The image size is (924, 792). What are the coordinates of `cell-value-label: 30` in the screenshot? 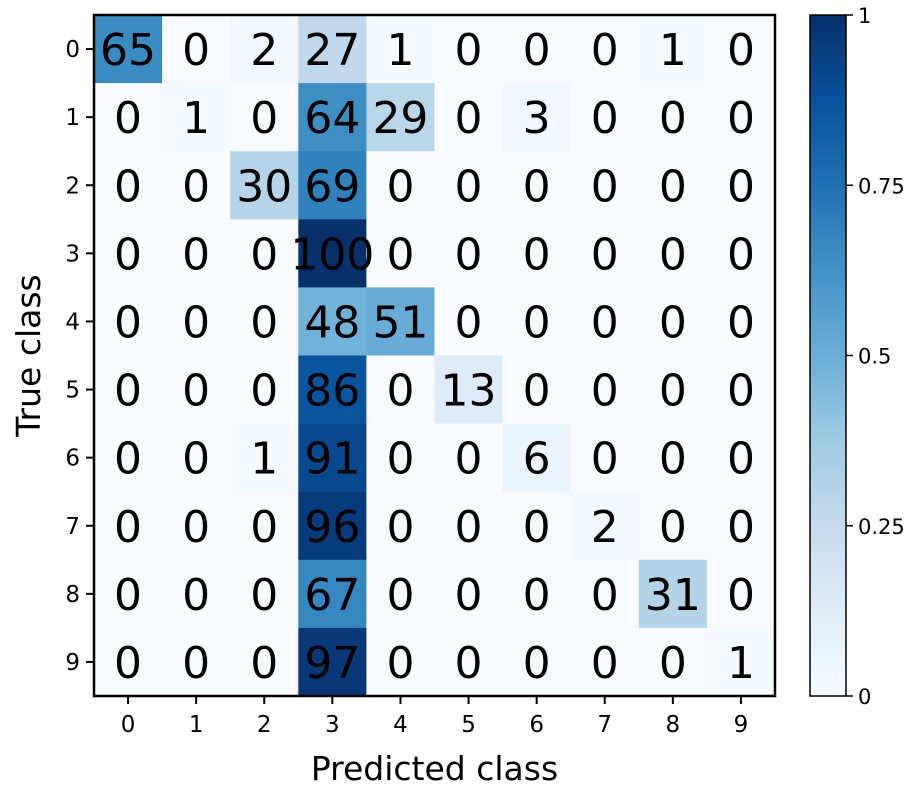 It's located at (264, 186).